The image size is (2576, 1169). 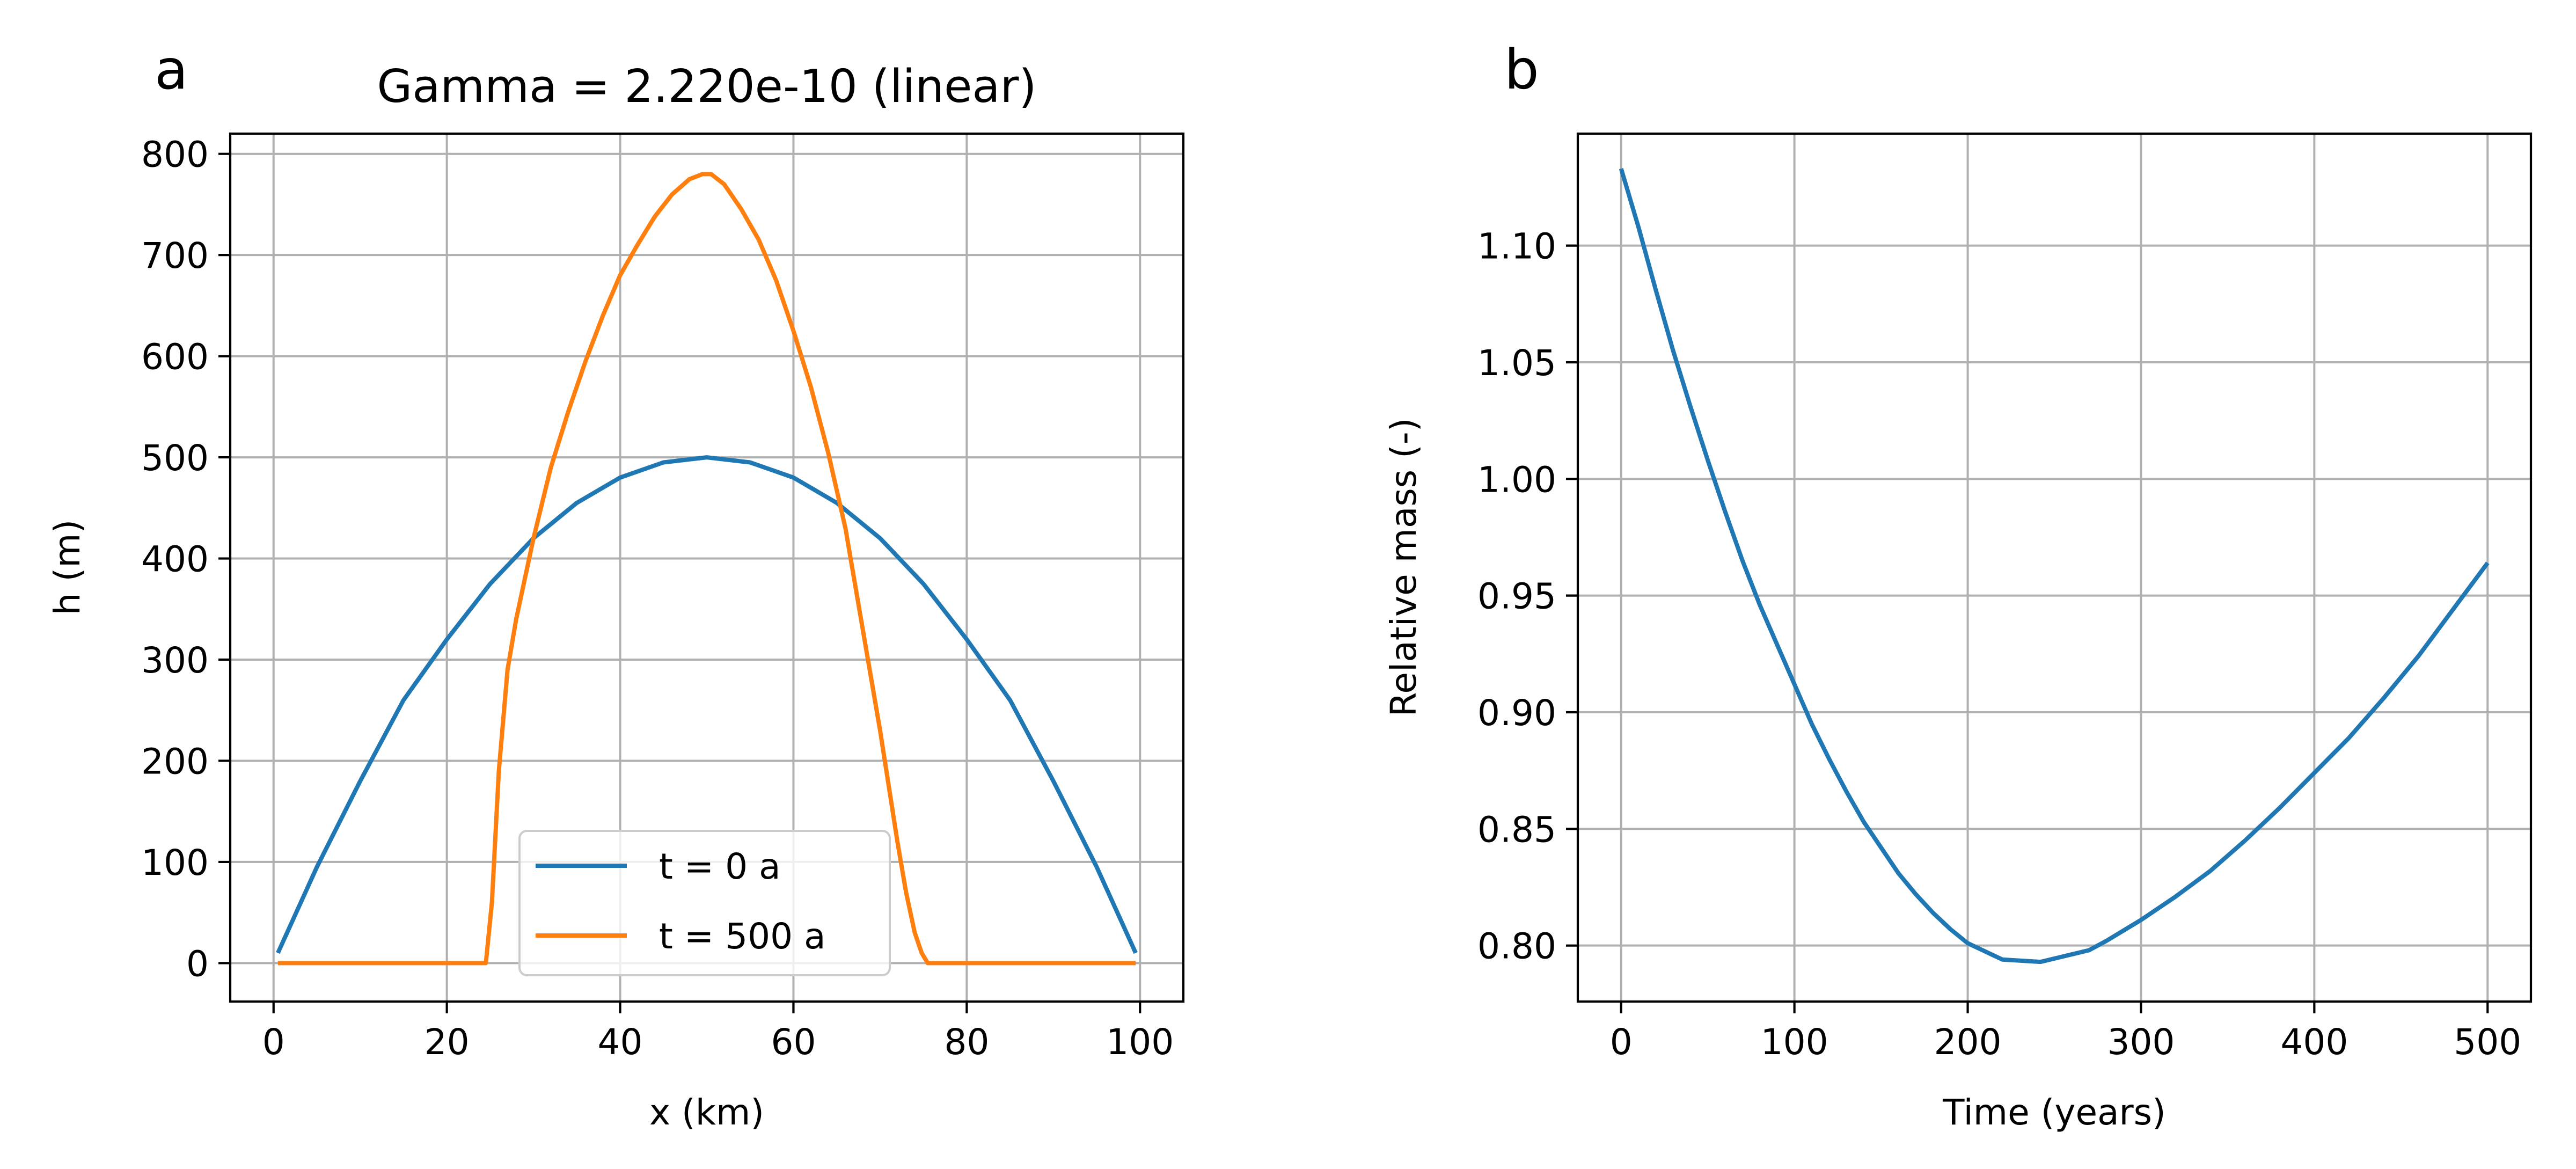 What do you see at coordinates (67, 568) in the screenshot?
I see `a-y-axis-label: h (m)` at bounding box center [67, 568].